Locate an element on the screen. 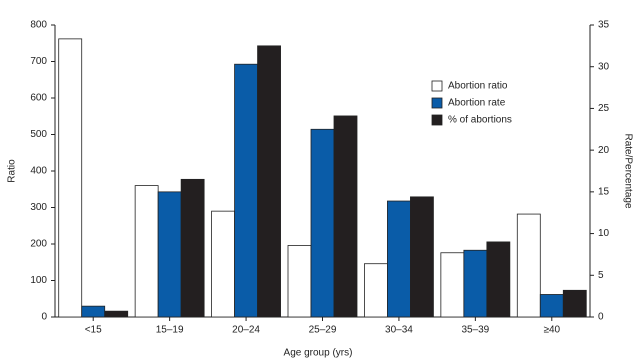 The width and height of the screenshot is (641, 362). y2-tick-label: 0 is located at coordinates (601, 317).